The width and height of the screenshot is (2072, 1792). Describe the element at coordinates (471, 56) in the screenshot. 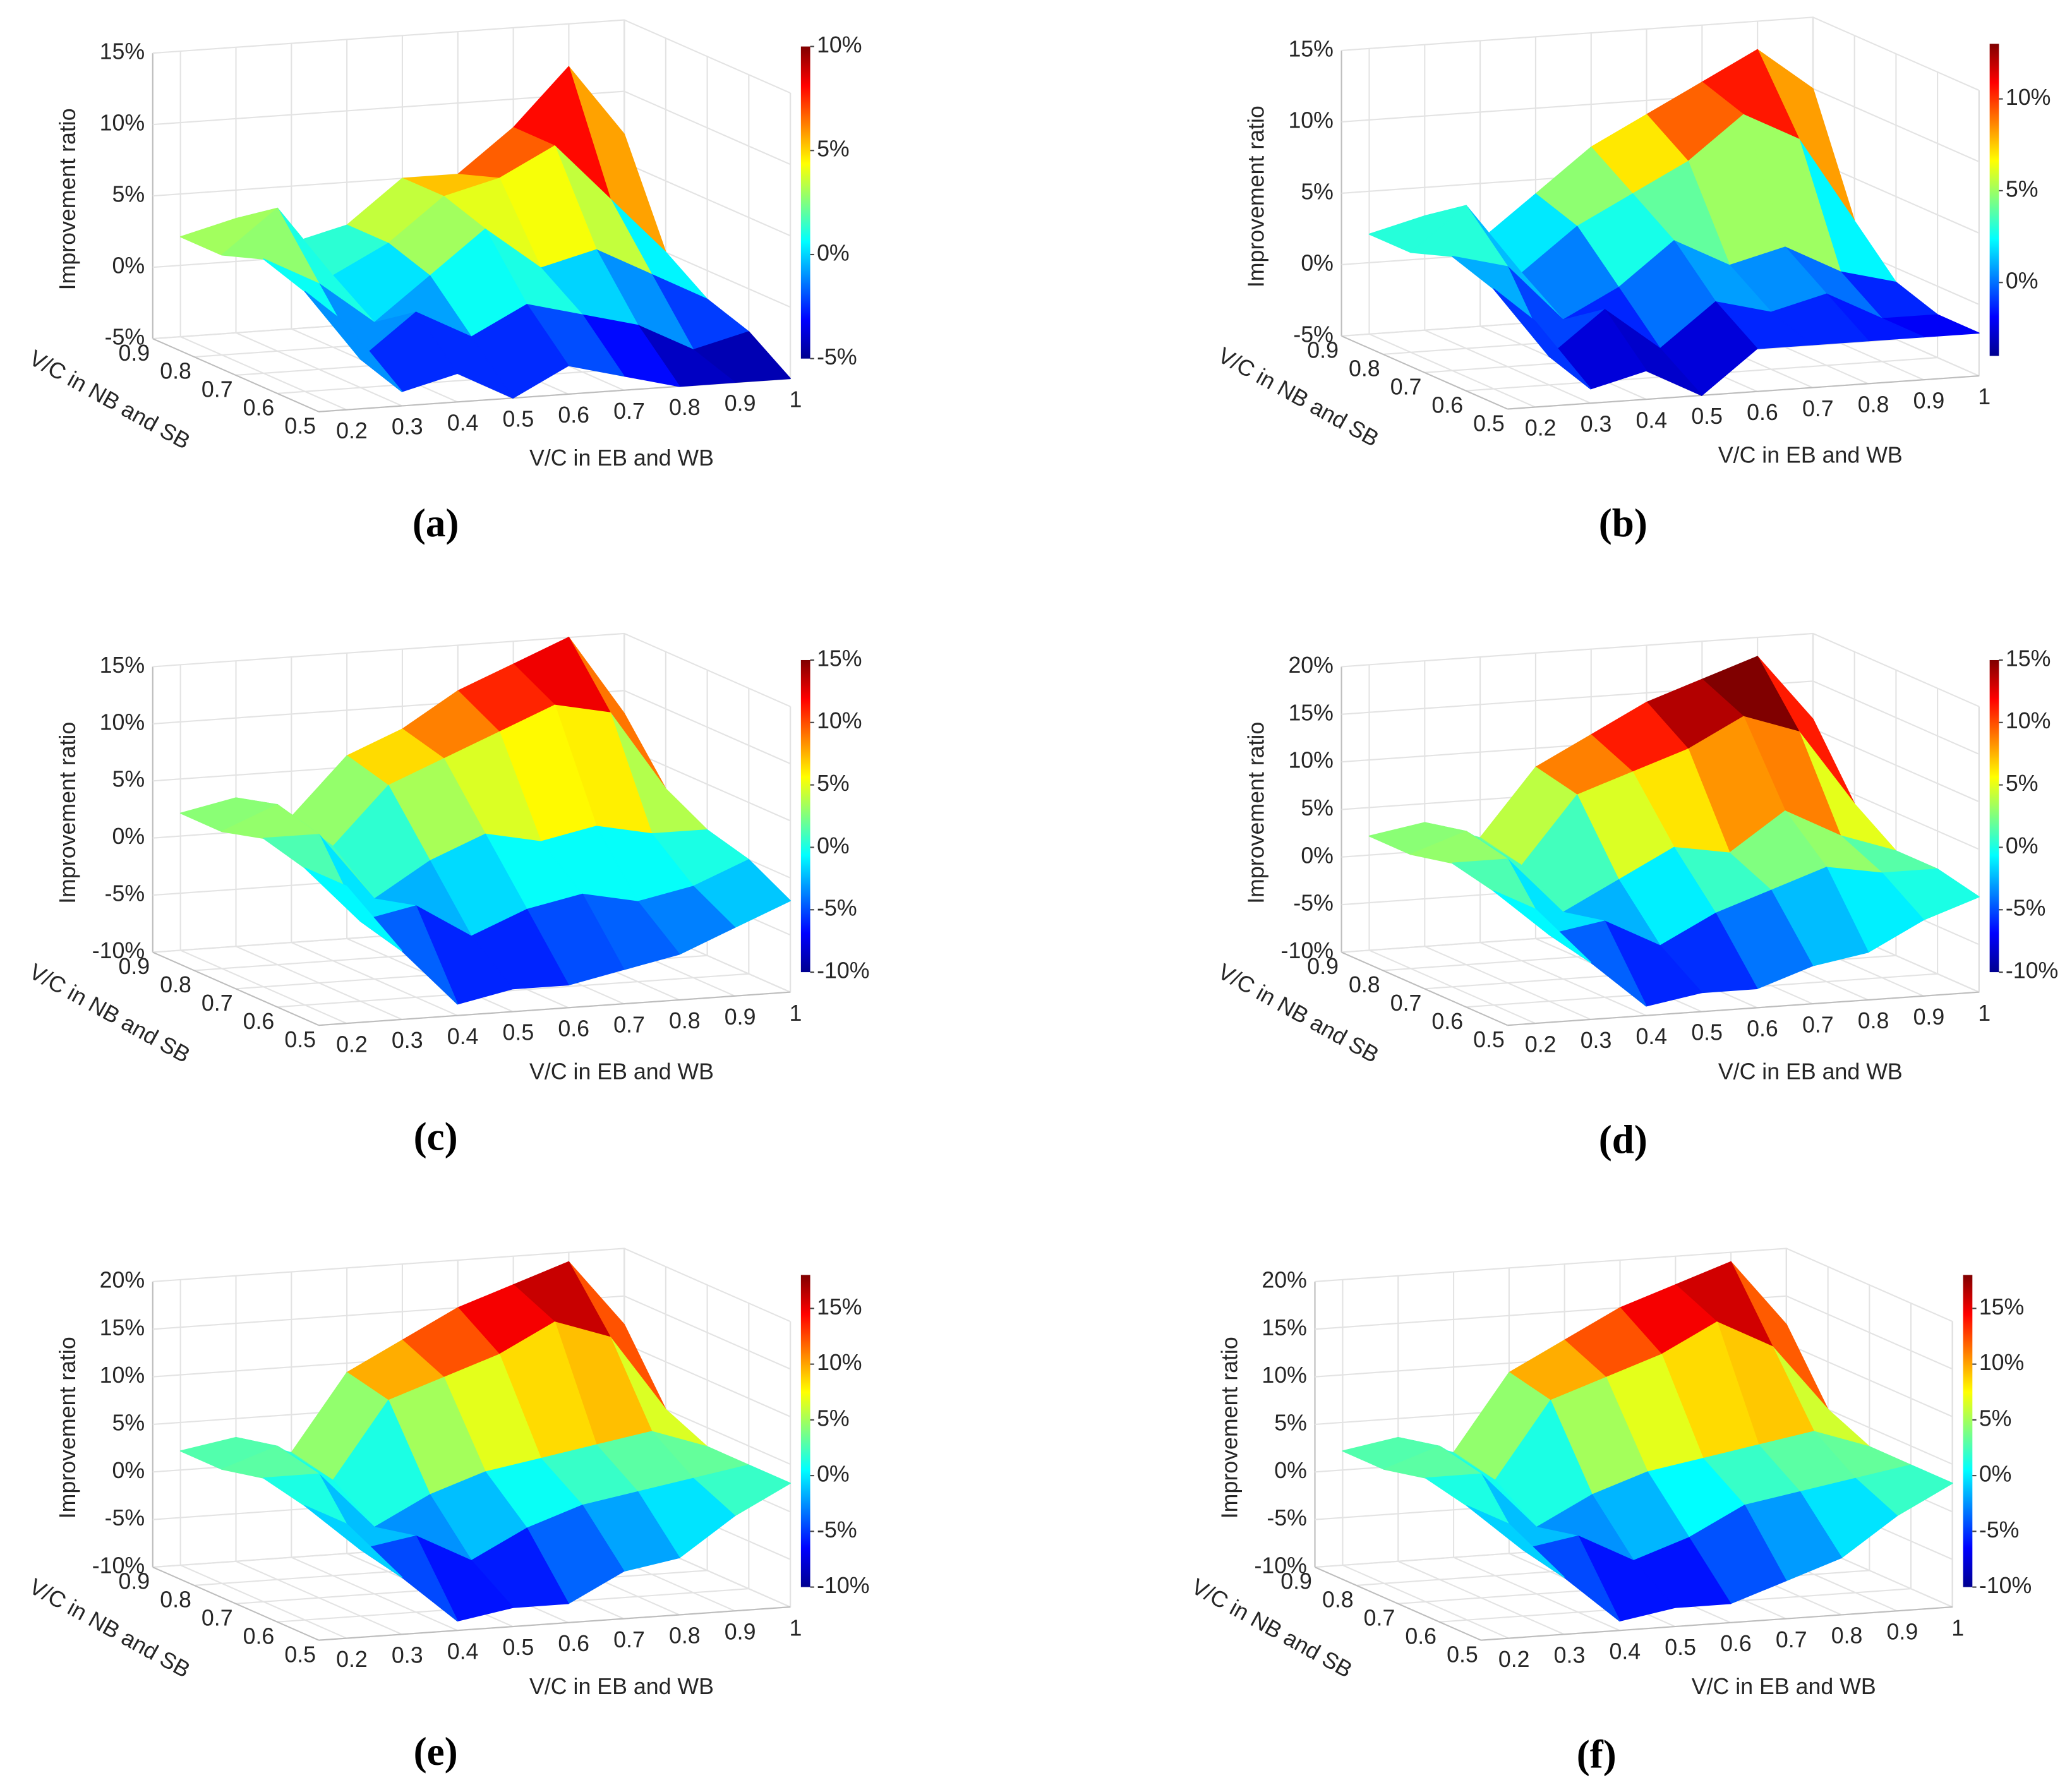

I see `z-grid-line` at that location.